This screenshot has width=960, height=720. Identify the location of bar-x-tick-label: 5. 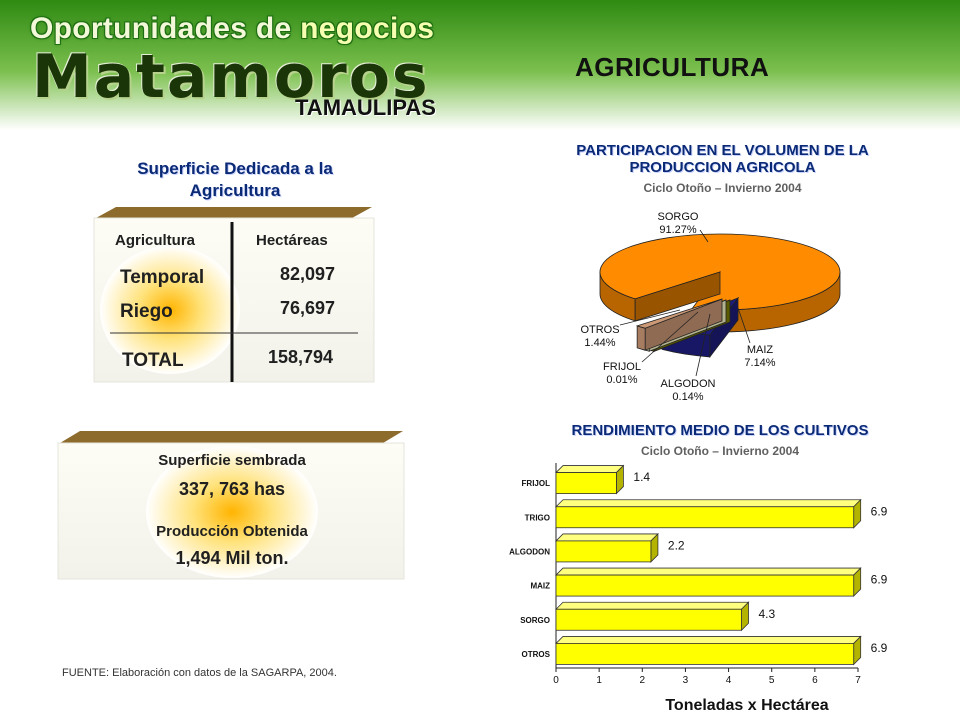
(772, 680).